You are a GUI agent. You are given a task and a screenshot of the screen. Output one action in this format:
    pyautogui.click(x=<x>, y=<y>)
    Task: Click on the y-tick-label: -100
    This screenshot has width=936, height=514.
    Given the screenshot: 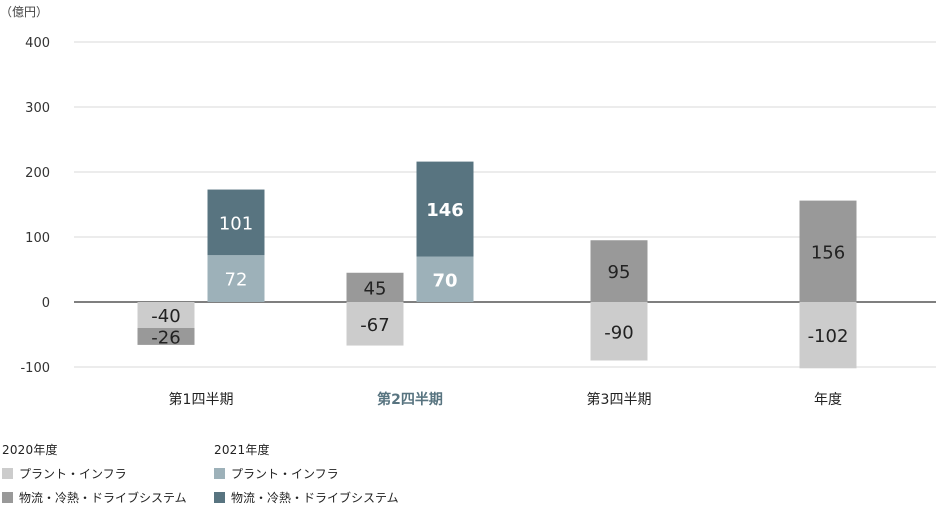 What is the action you would take?
    pyautogui.click(x=35, y=368)
    